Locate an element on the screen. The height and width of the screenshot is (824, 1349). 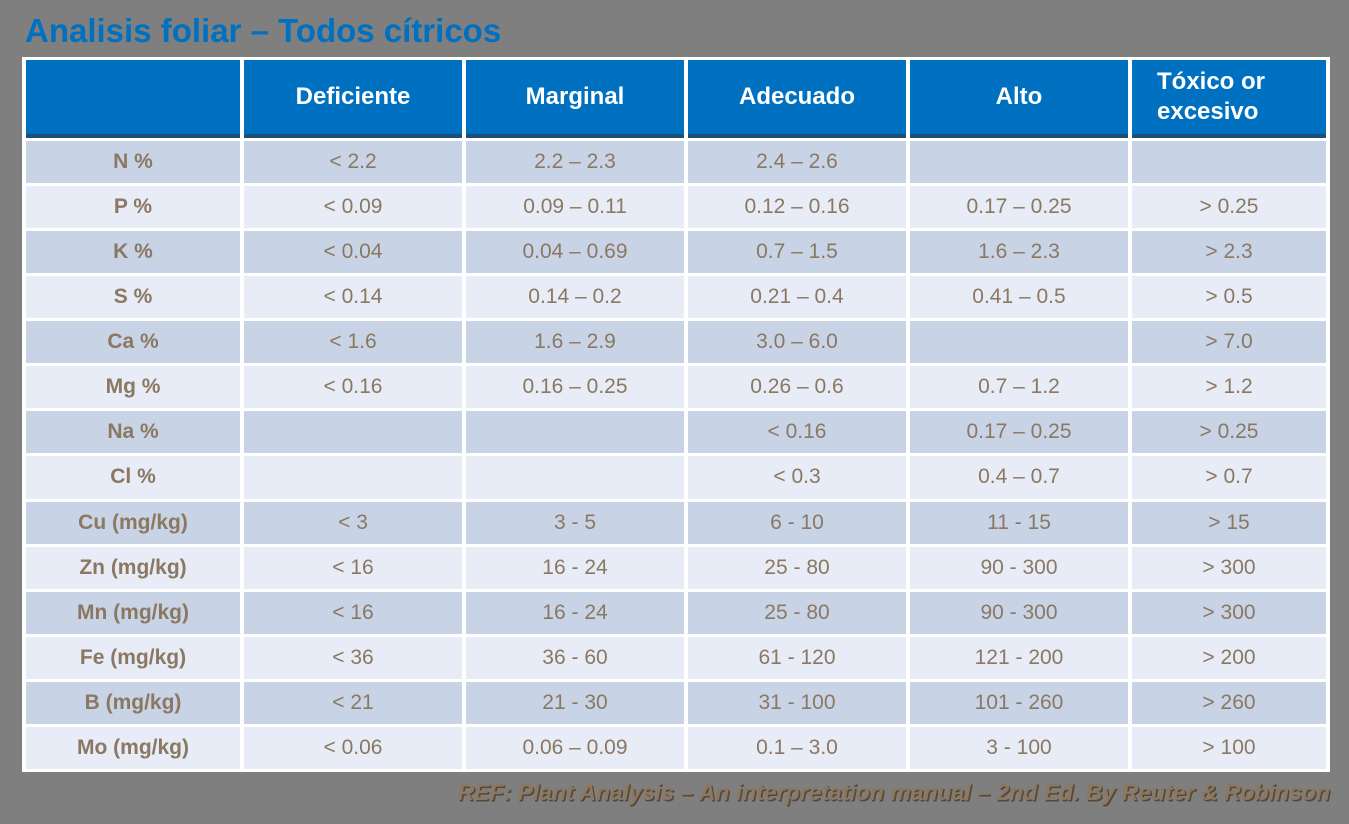
row-label: P % is located at coordinates (133, 207).